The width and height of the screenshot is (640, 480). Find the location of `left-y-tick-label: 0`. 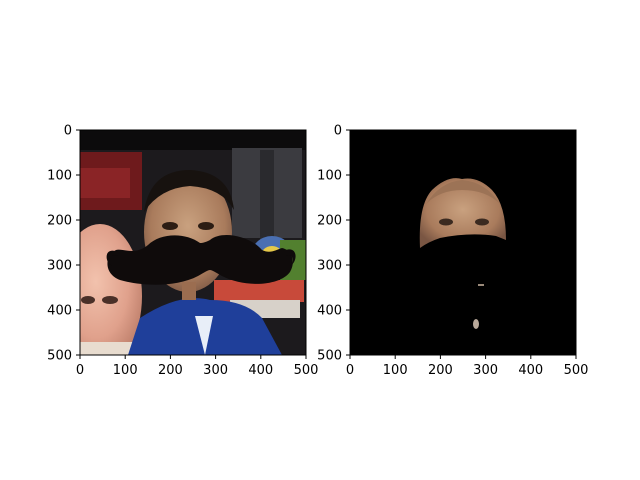

left-y-tick-label: 0 is located at coordinates (68, 131).